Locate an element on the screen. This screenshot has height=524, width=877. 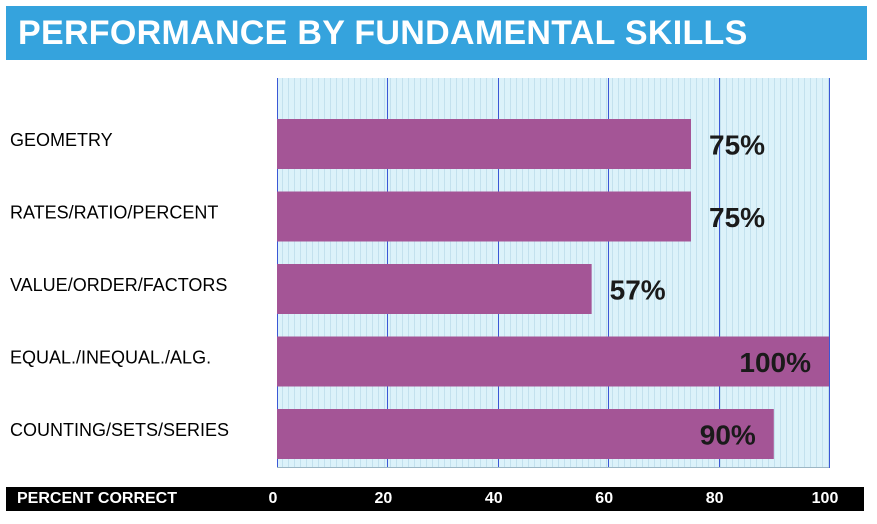
value-label: 57% is located at coordinates (638, 289).